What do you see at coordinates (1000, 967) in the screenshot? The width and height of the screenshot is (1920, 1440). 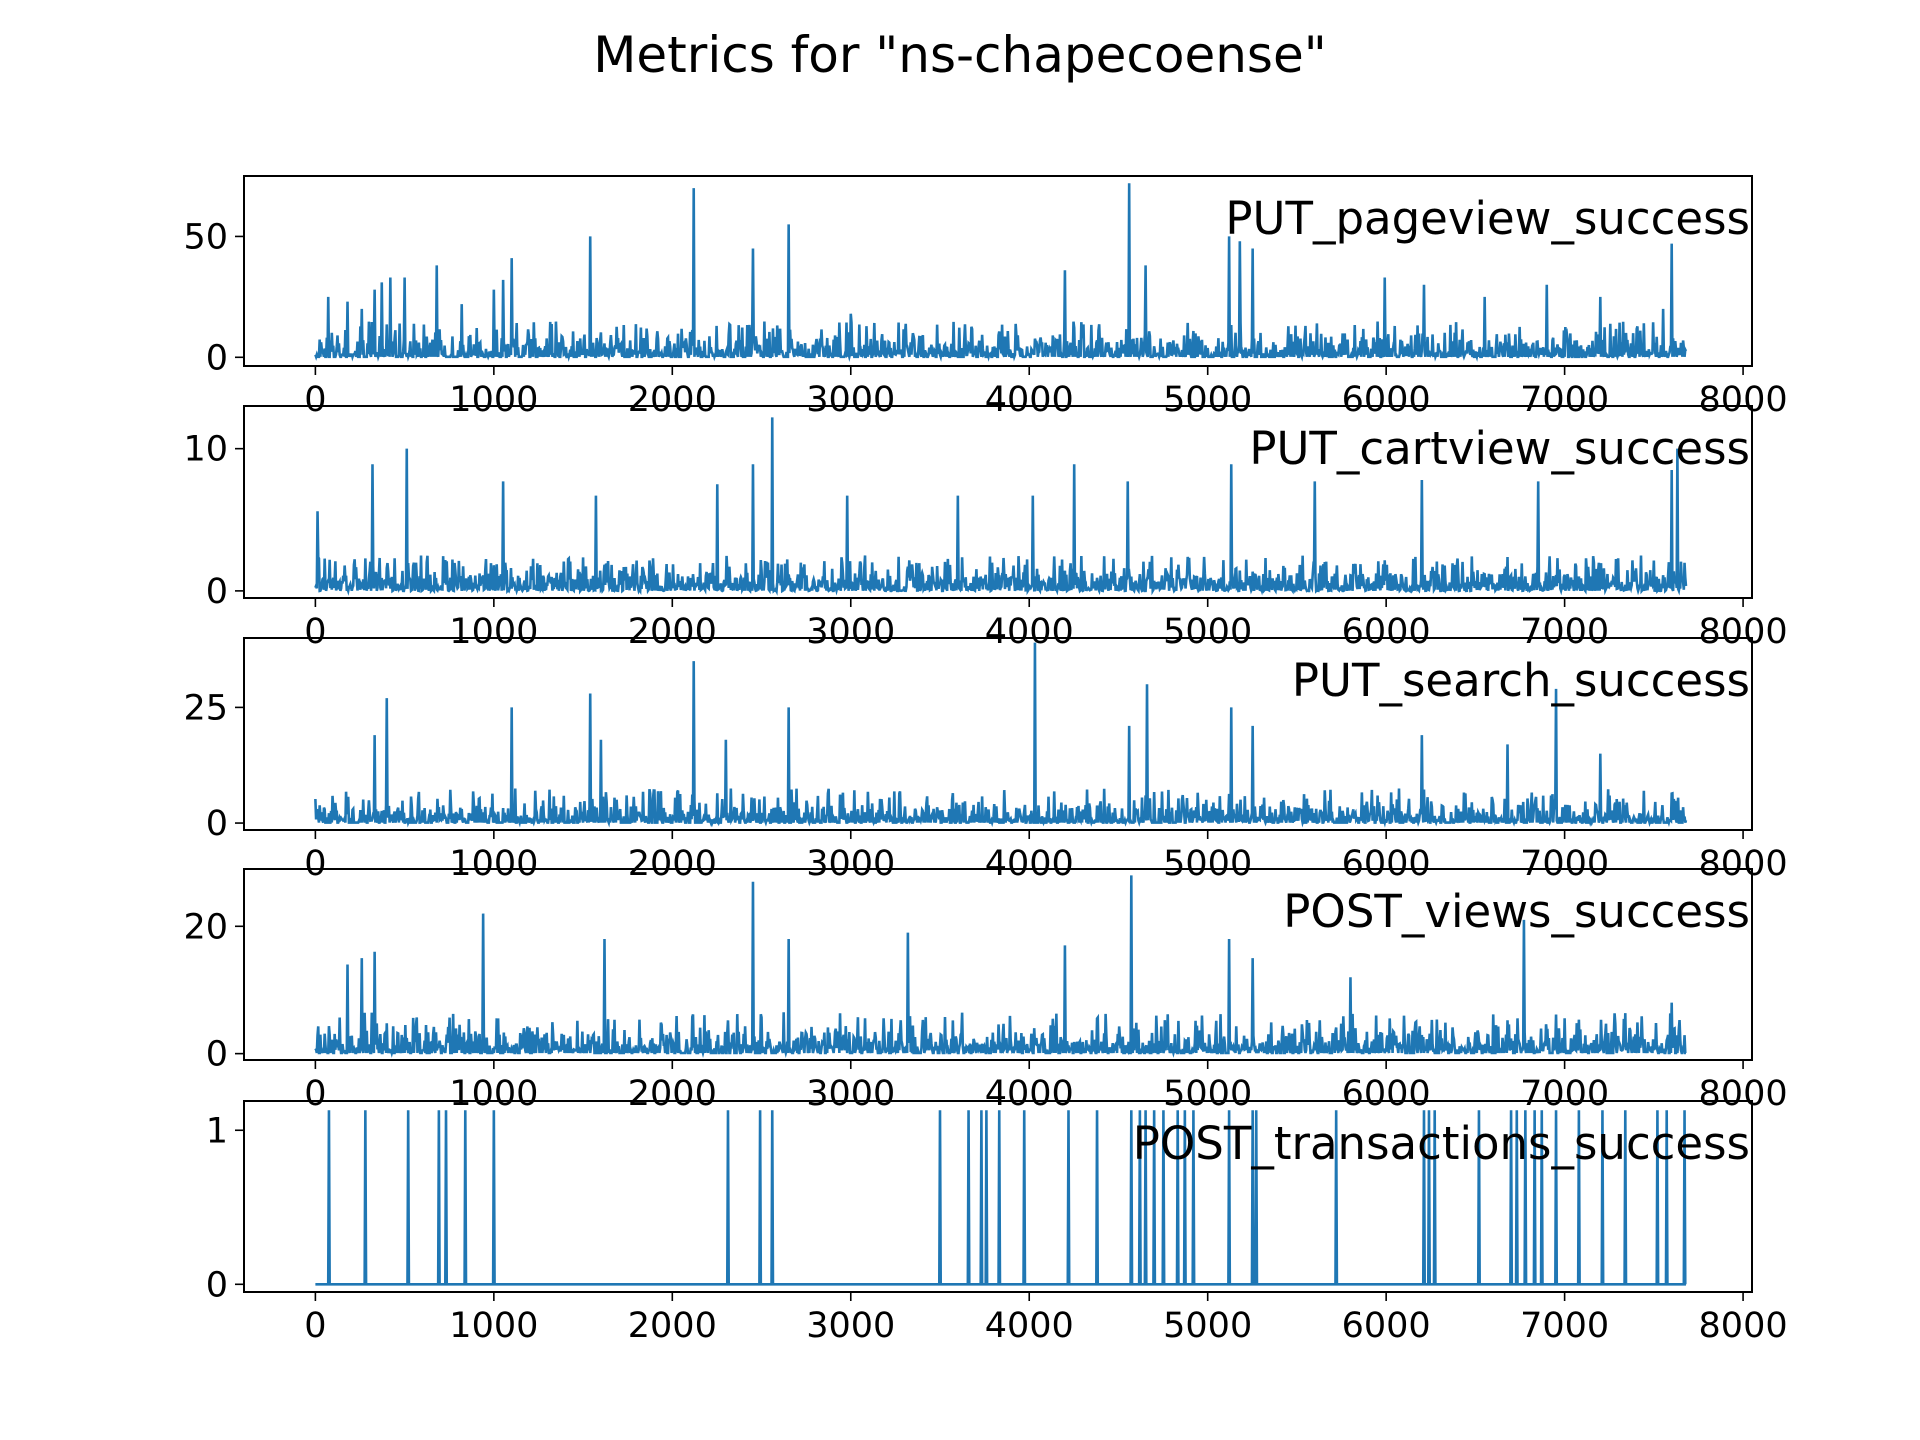 I see `series-line-POST_views_success` at bounding box center [1000, 967].